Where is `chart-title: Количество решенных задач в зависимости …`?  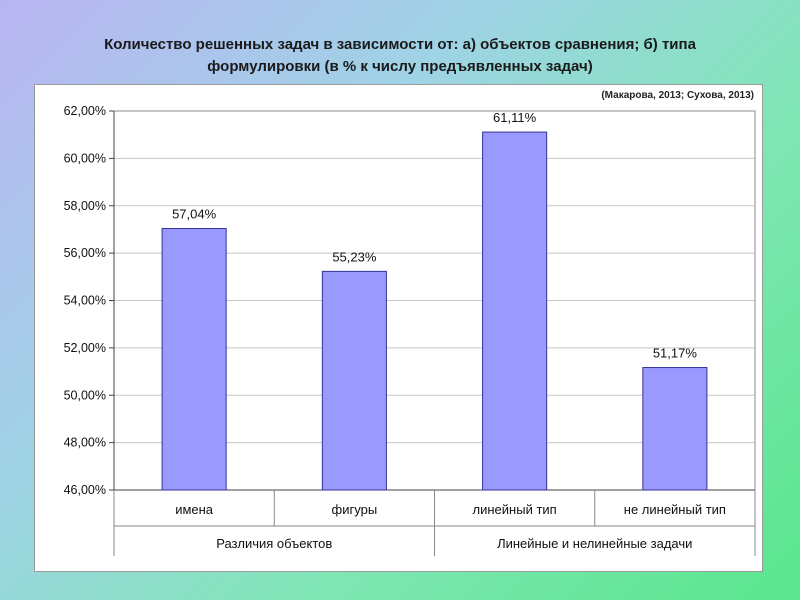
chart-title: Количество решенных задач в зависимости … is located at coordinates (400, 56).